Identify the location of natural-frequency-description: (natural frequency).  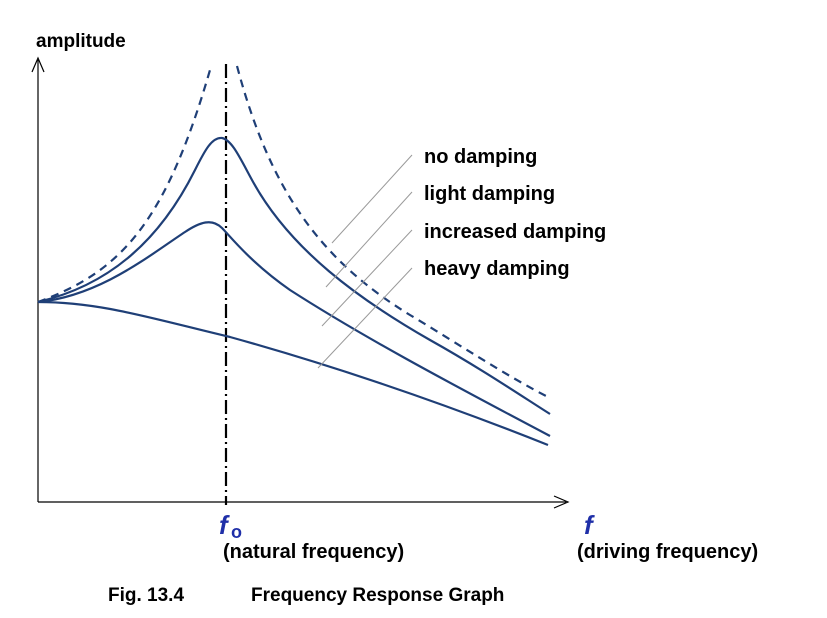
(313, 552).